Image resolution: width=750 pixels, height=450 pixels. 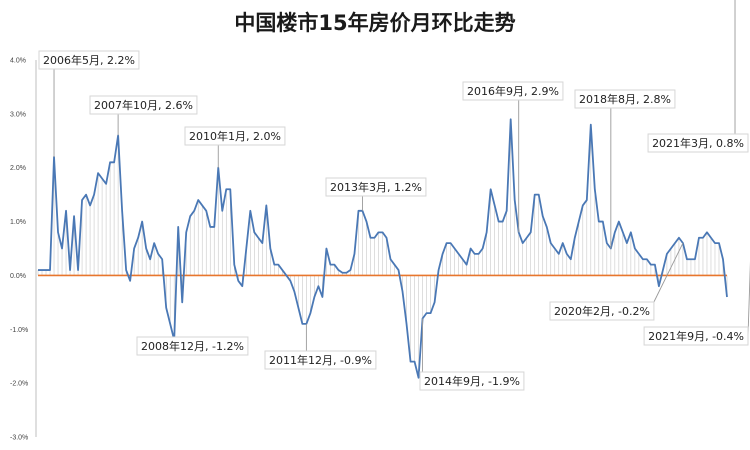 What do you see at coordinates (143, 115) in the screenshot?
I see `annotation-callout: 2007年10月, 2.6%` at bounding box center [143, 115].